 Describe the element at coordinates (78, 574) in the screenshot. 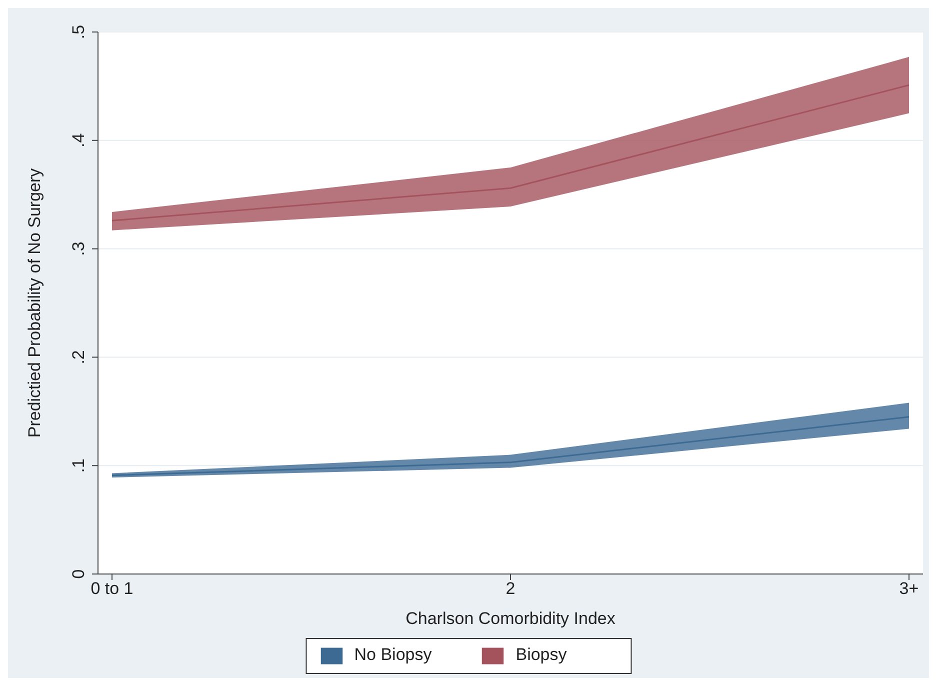

I see `y-tick-label: 0` at that location.